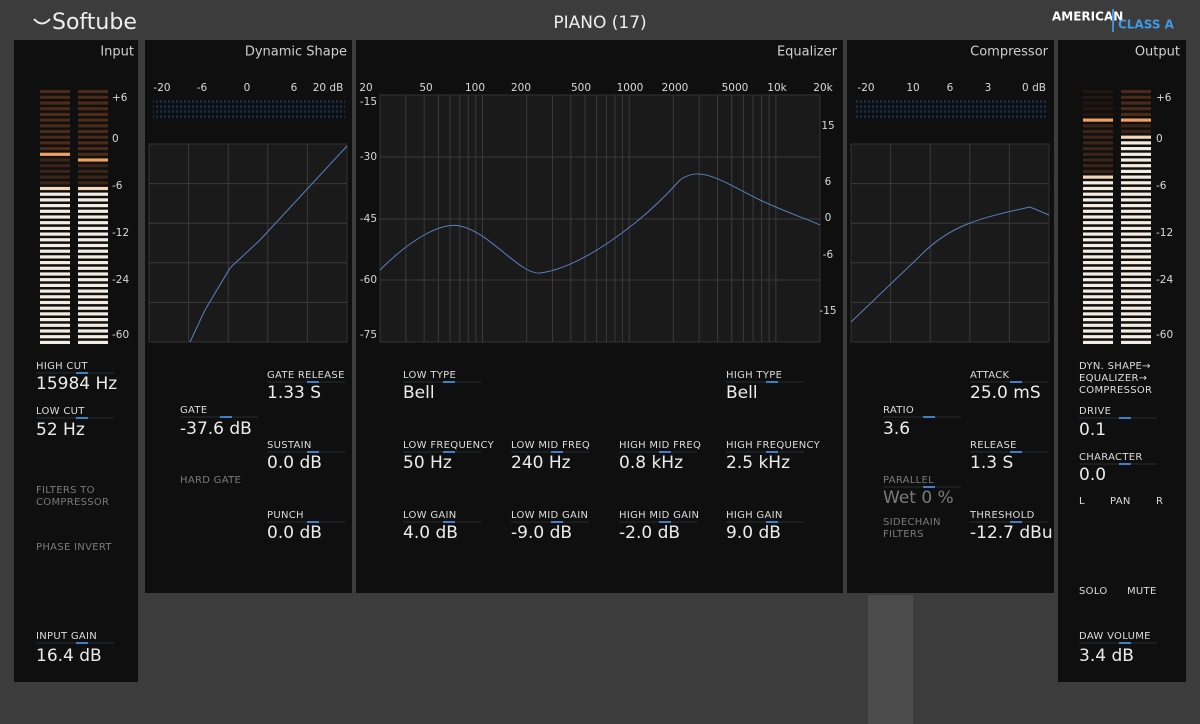 This screenshot has height=724, width=1200. I want to click on param-value: 3.4 dB, so click(1106, 656).